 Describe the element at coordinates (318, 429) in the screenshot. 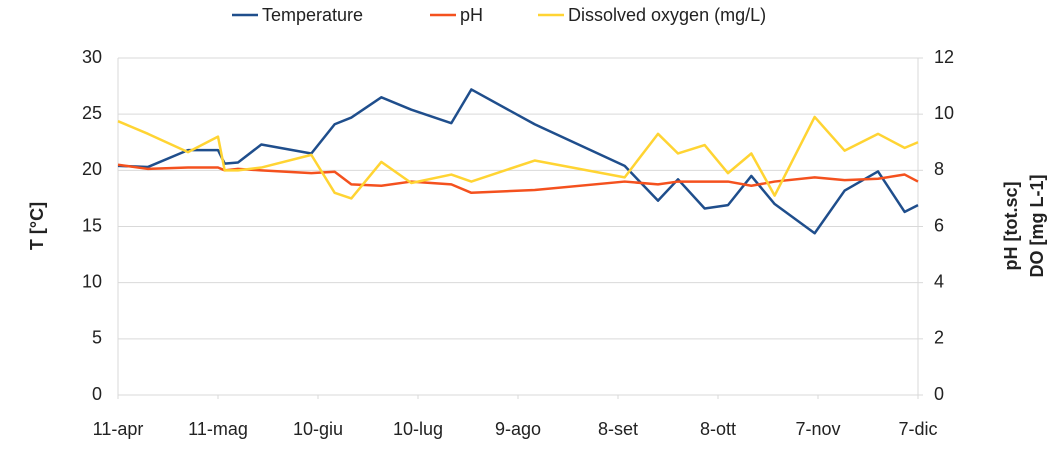

I see `x-tick-label: 10-giu` at that location.